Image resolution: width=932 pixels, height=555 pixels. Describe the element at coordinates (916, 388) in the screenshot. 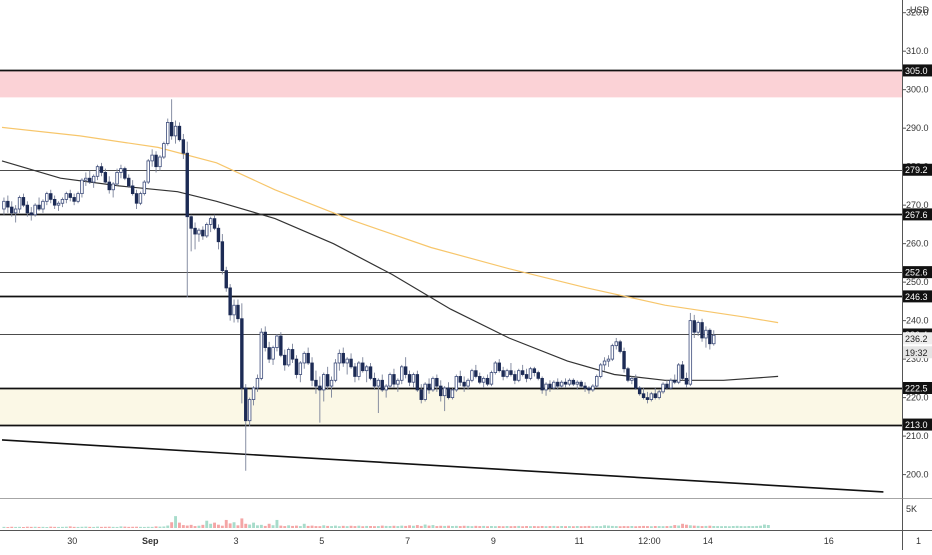

I see `level-price-badge-text: 222.5` at that location.